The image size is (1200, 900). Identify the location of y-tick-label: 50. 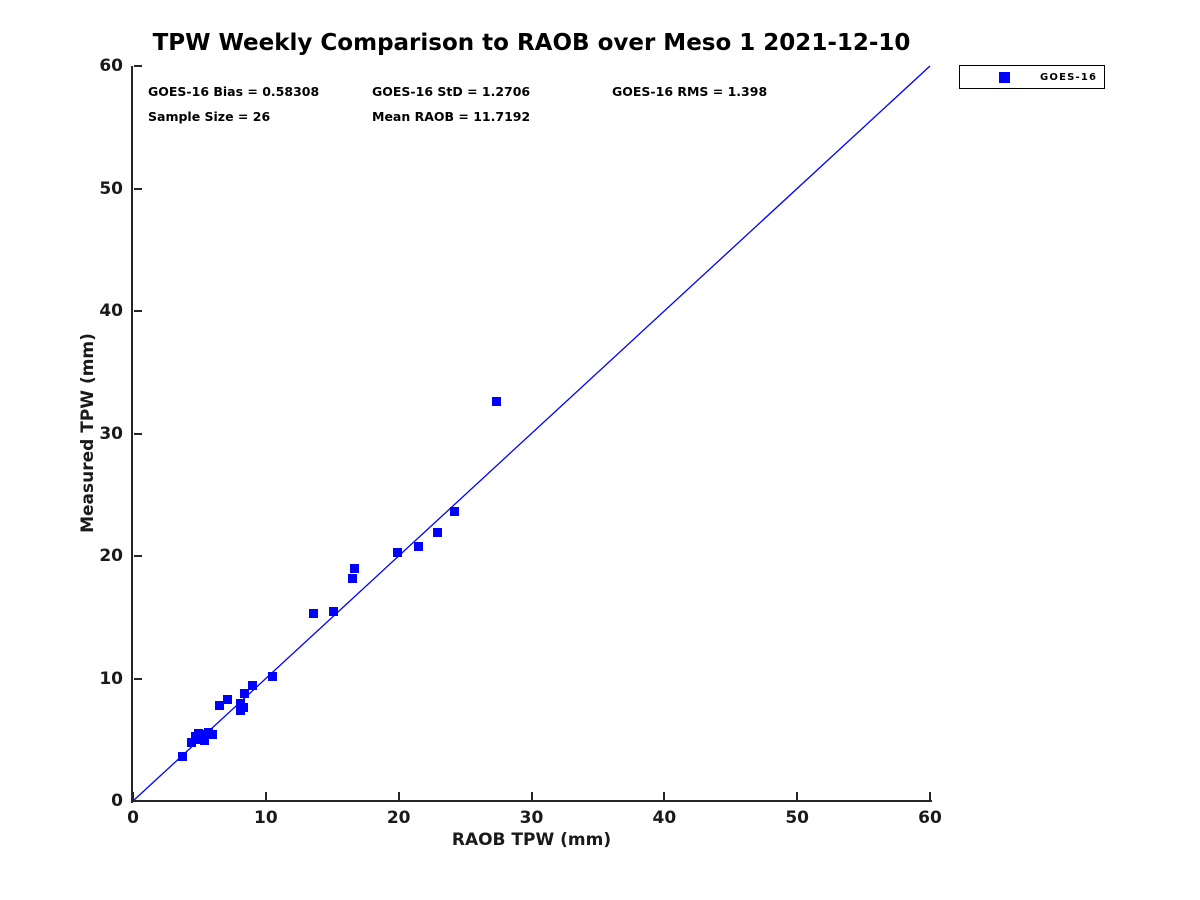
(111, 188).